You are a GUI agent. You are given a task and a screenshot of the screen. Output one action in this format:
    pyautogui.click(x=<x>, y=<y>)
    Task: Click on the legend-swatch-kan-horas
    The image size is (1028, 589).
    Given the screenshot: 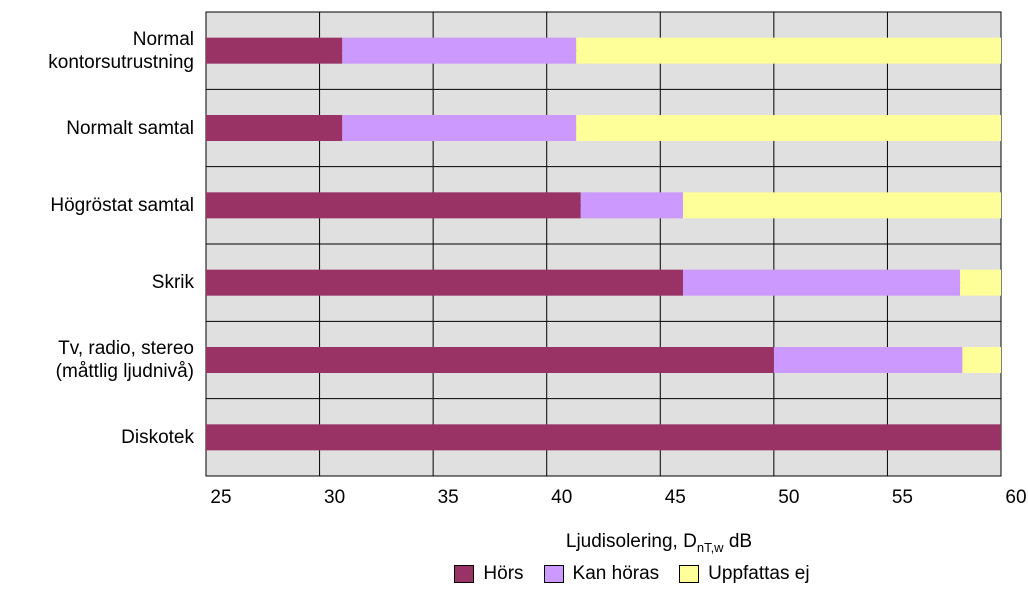 What is the action you would take?
    pyautogui.click(x=553, y=574)
    